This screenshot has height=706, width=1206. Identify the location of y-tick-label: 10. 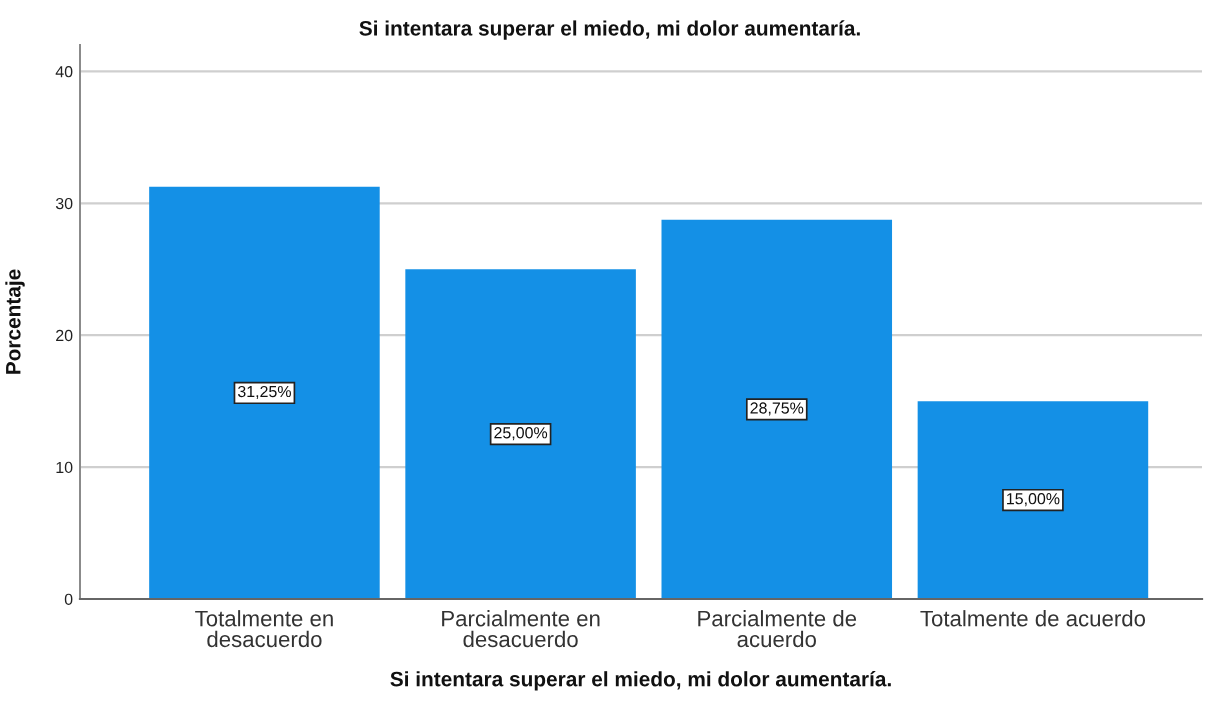
(64, 467).